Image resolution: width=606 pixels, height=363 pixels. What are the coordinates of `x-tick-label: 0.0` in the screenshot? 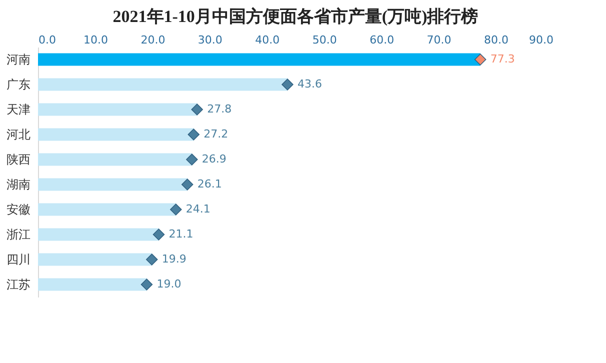 It's located at (47, 40).